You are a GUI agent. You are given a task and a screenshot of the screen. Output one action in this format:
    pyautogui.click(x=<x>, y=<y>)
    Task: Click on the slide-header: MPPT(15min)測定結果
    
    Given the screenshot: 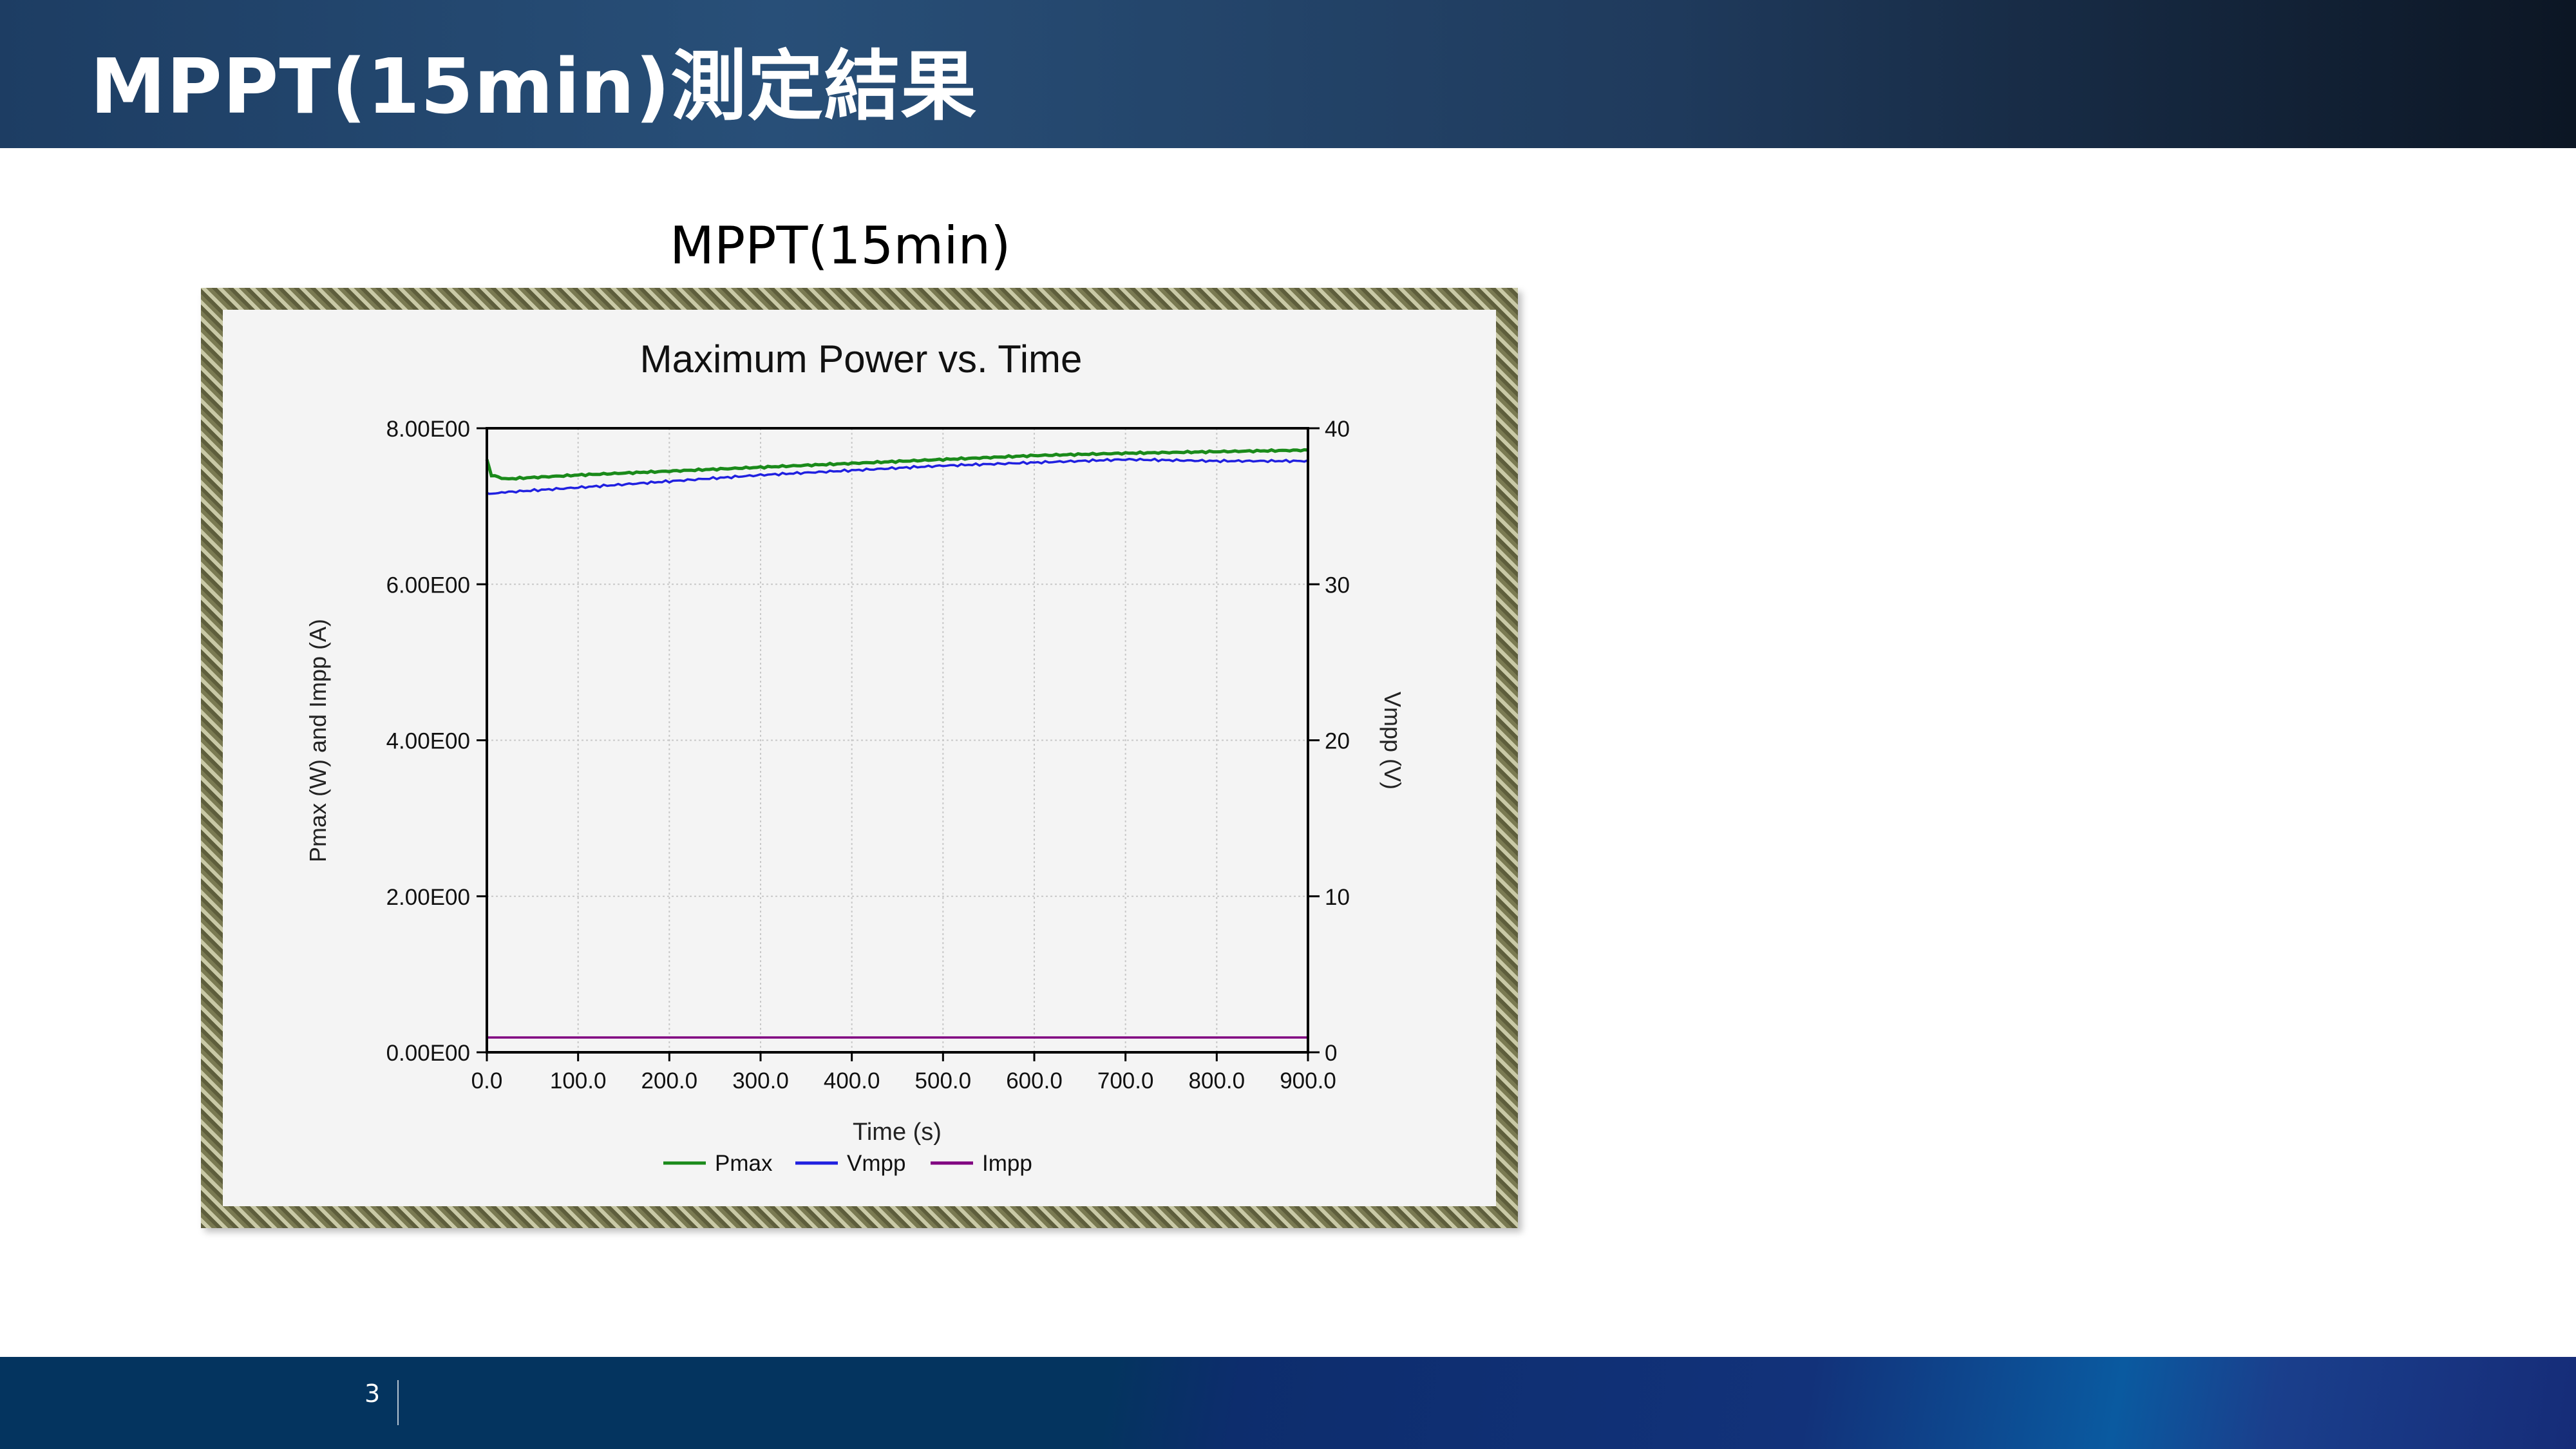 What is the action you would take?
    pyautogui.click(x=1288, y=74)
    